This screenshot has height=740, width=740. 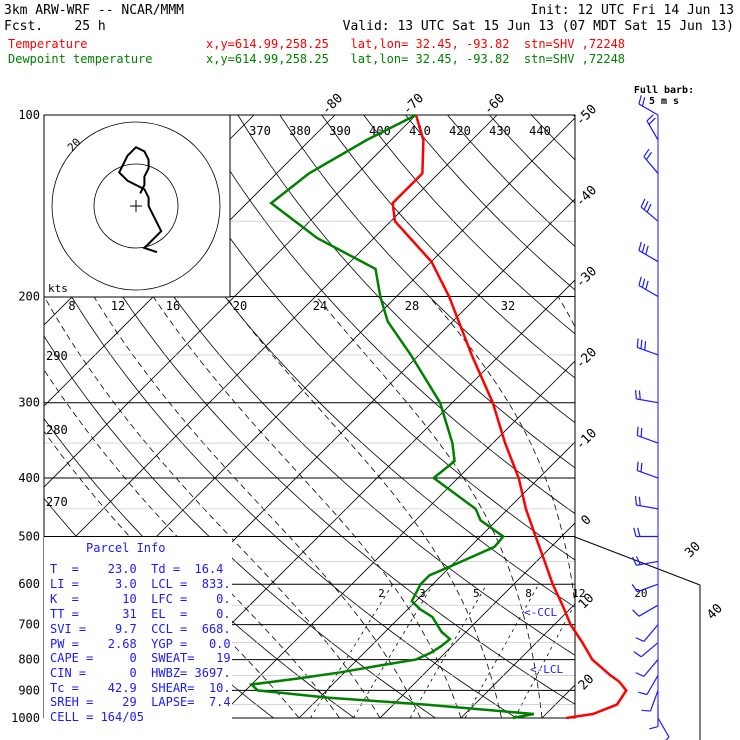 What do you see at coordinates (381, 593) in the screenshot?
I see `mixing-ratio-label: 2` at bounding box center [381, 593].